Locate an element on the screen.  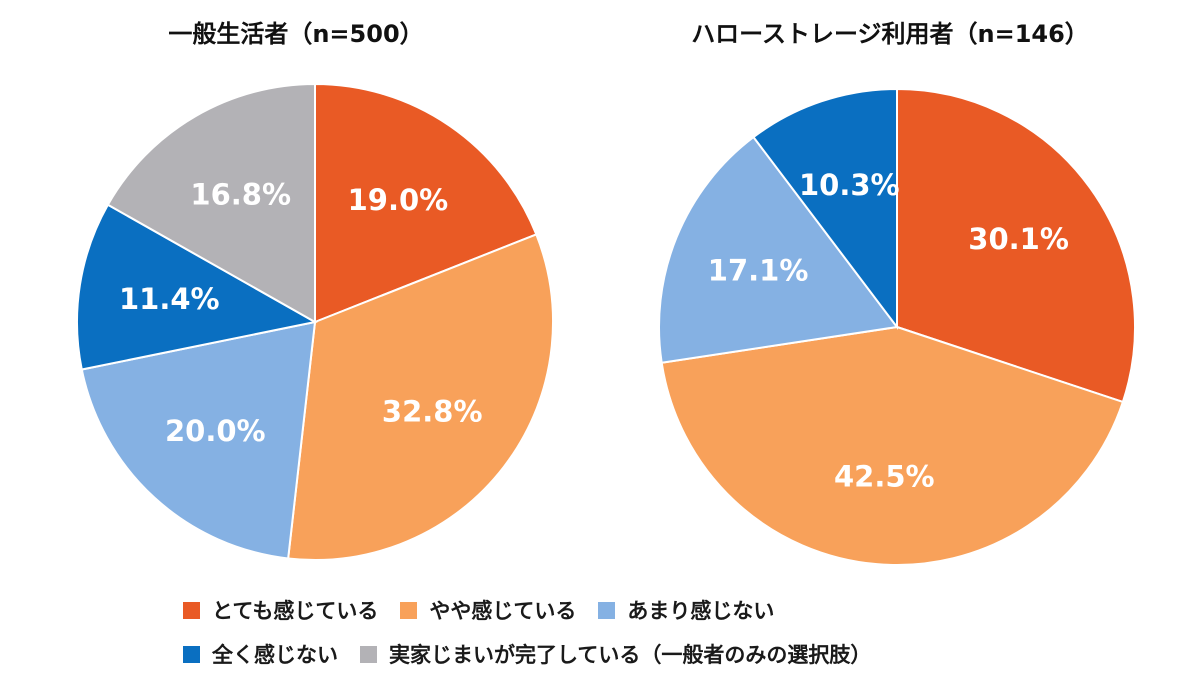
legend-item-totemo: とても感じている is located at coordinates (280, 610).